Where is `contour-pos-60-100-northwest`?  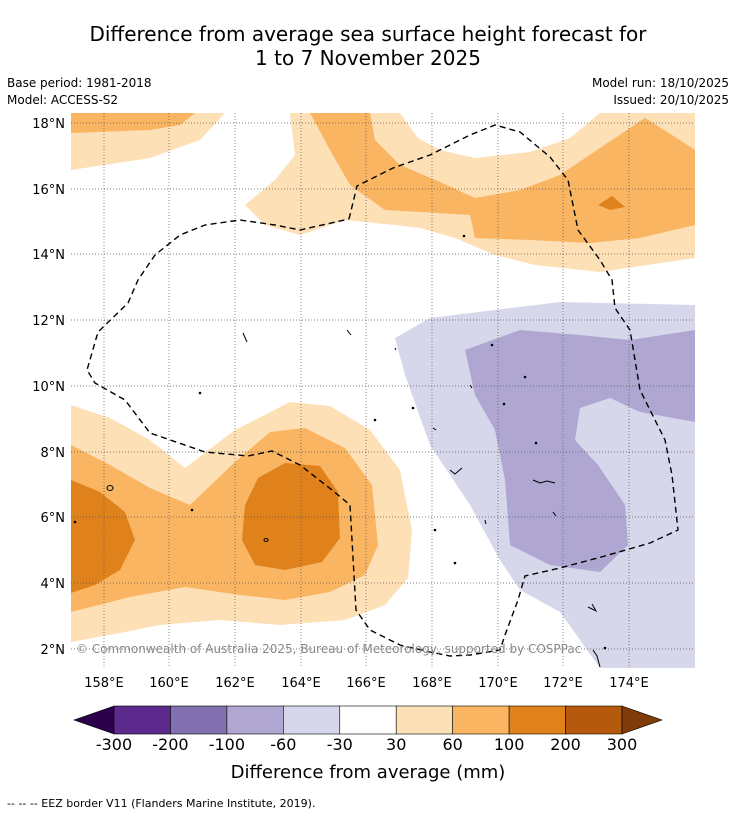
contour-pos-60-100-northwest is located at coordinates (133, 123).